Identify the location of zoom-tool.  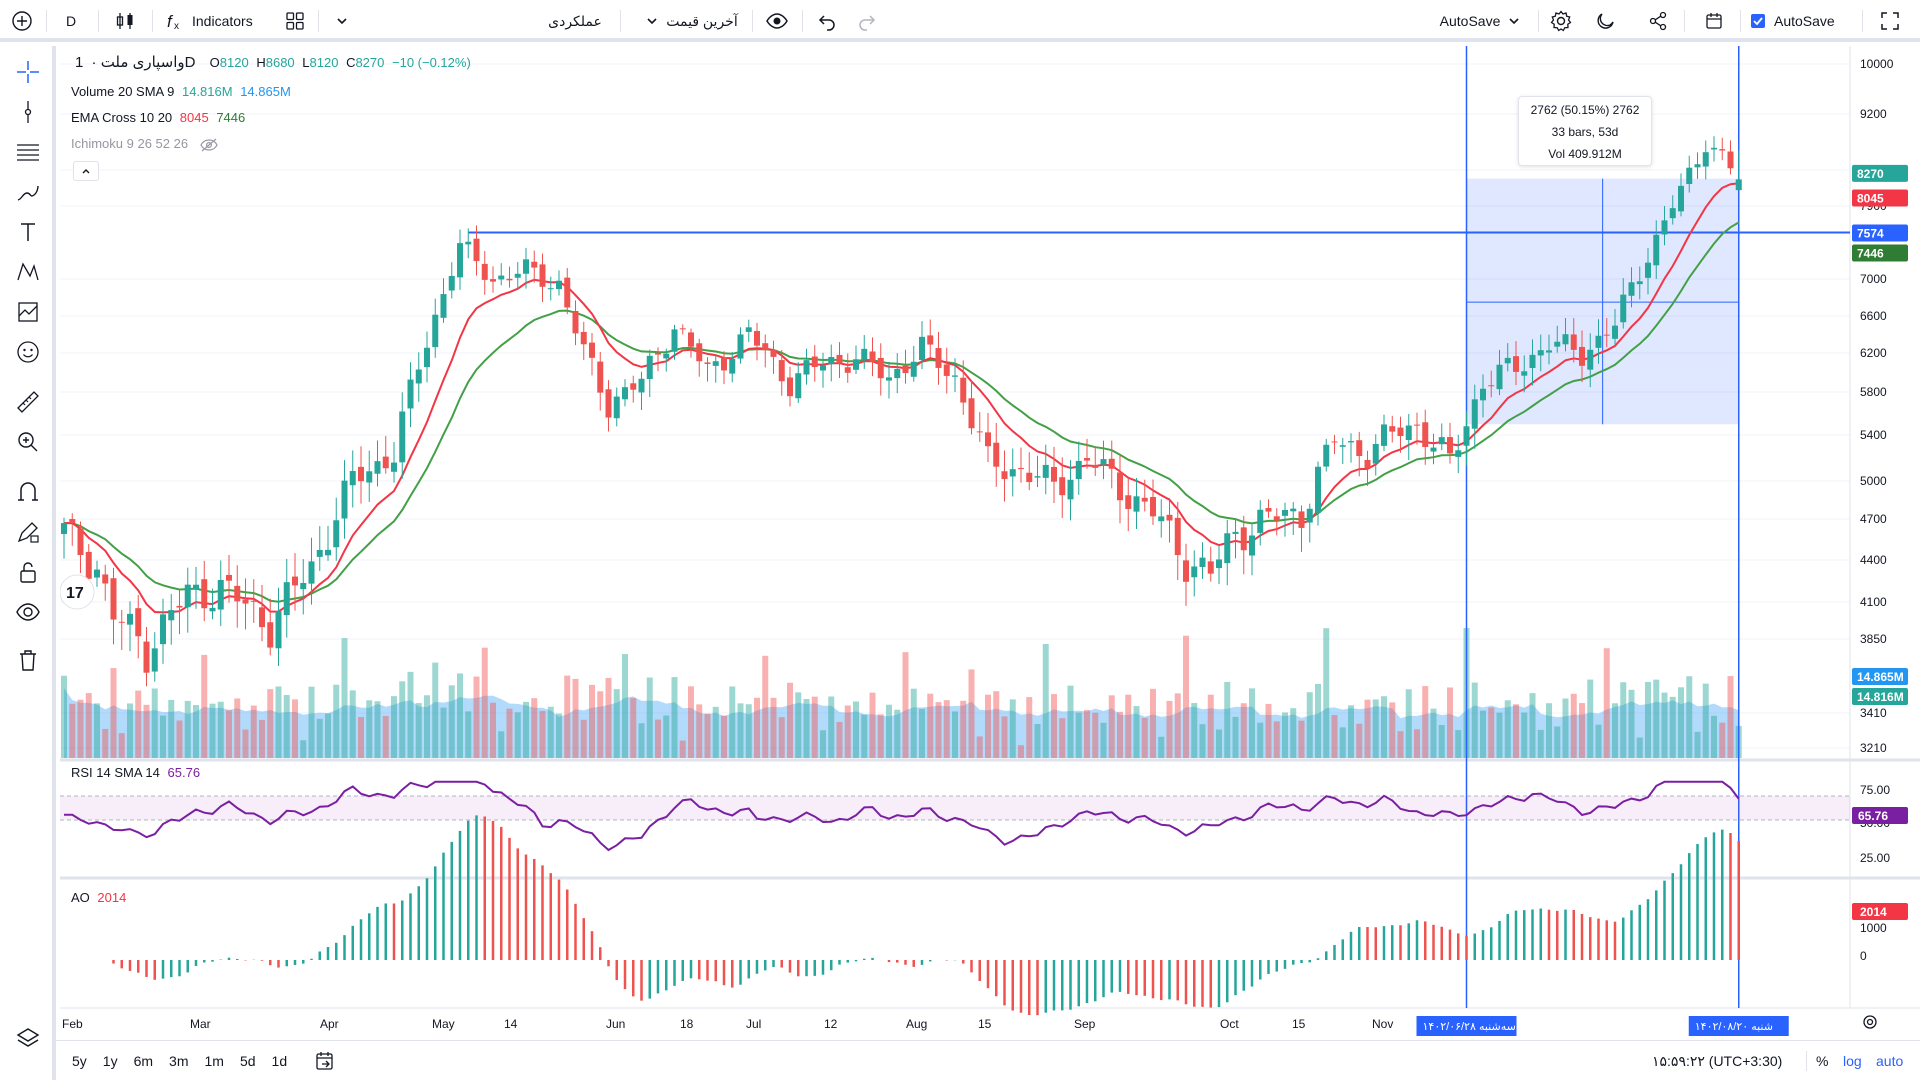
(28, 442).